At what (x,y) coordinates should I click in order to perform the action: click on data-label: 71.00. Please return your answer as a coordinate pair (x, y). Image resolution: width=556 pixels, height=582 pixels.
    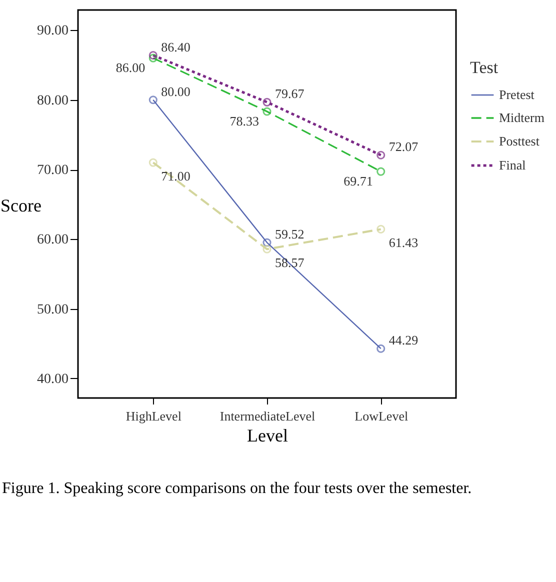
    Looking at the image, I should click on (175, 176).